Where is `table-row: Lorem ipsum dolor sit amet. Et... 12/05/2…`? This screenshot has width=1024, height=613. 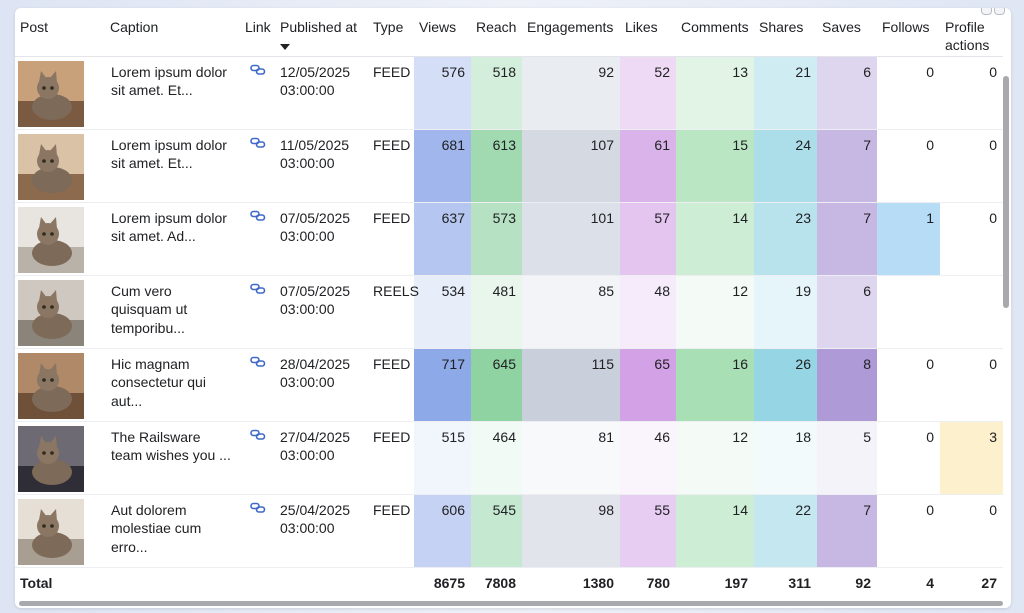
table-row: Lorem ipsum dolor sit amet. Et... 12/05/2… is located at coordinates (509, 93).